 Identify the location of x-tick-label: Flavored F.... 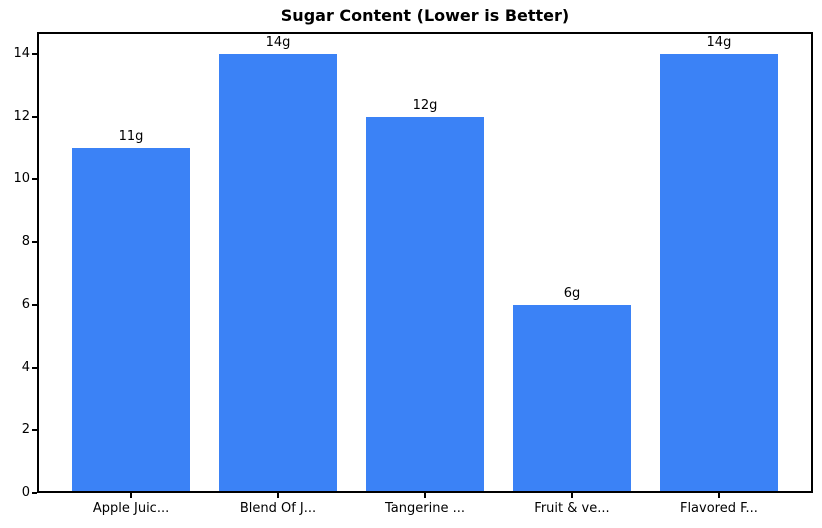
(718, 508).